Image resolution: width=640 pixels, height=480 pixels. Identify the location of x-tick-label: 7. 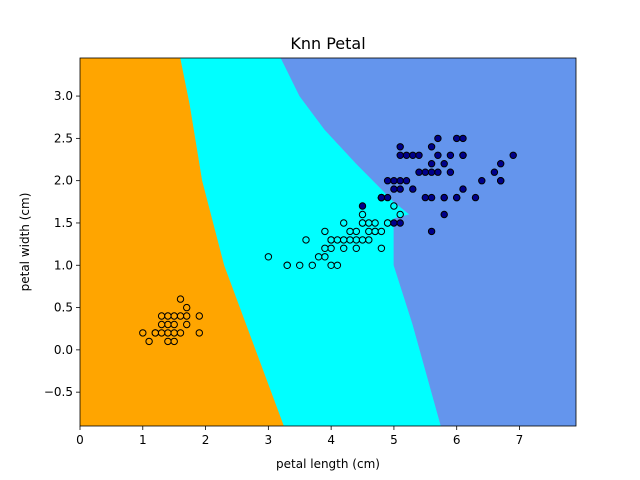
(520, 440).